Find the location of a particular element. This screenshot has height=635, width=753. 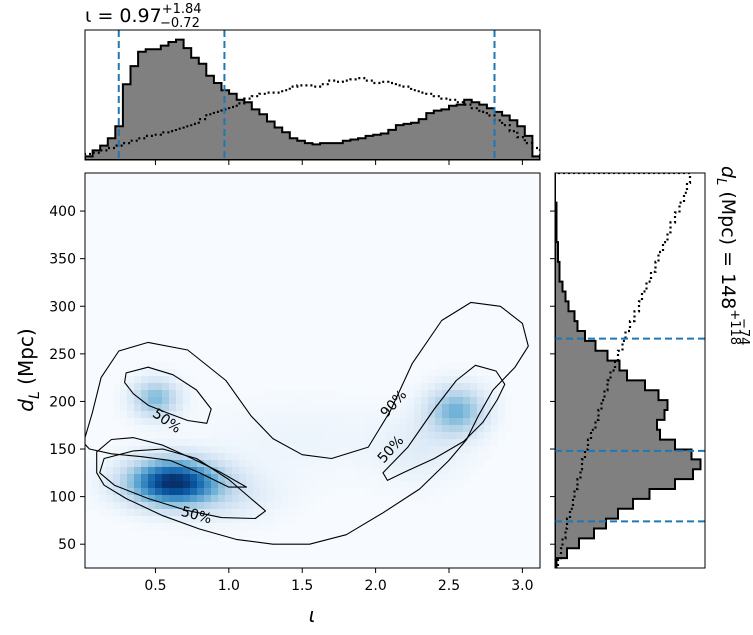

contour-line-50pct is located at coordinates (168, 395).